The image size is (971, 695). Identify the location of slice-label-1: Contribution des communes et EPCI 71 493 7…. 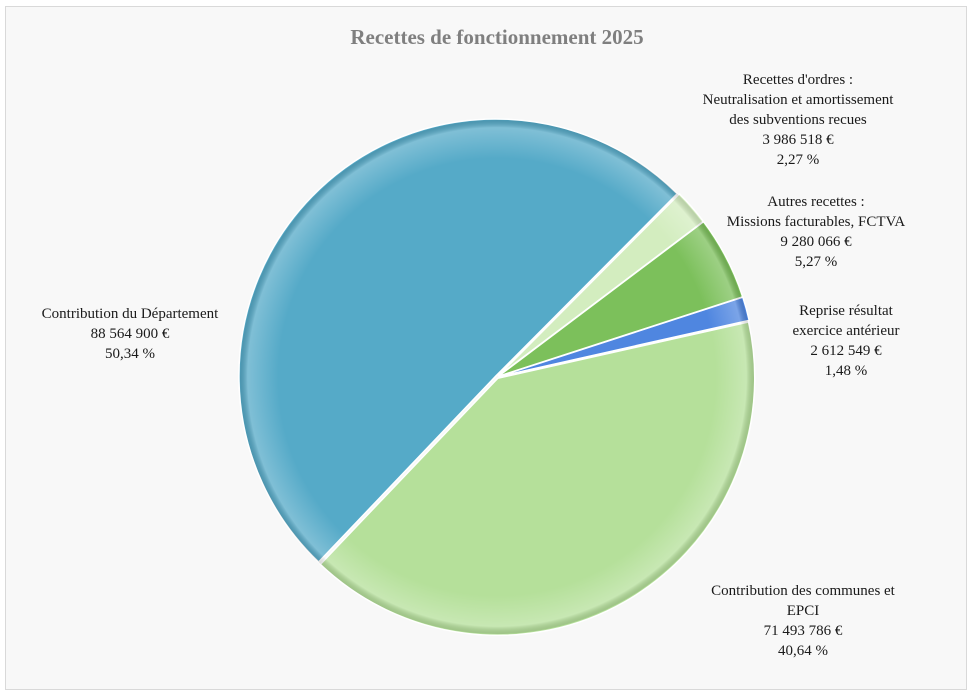
(803, 621).